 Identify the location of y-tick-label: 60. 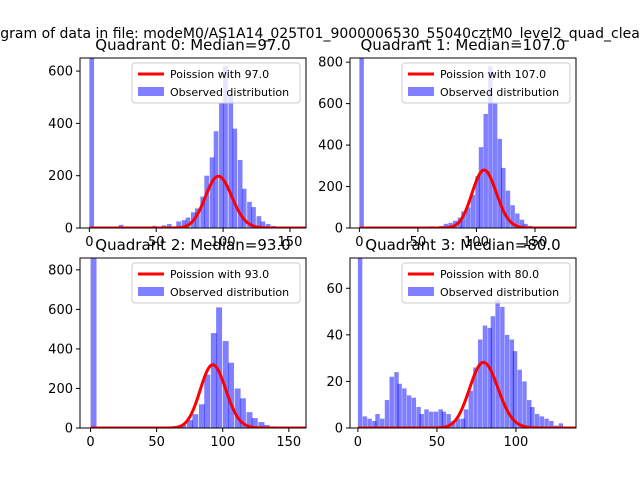
(334, 289).